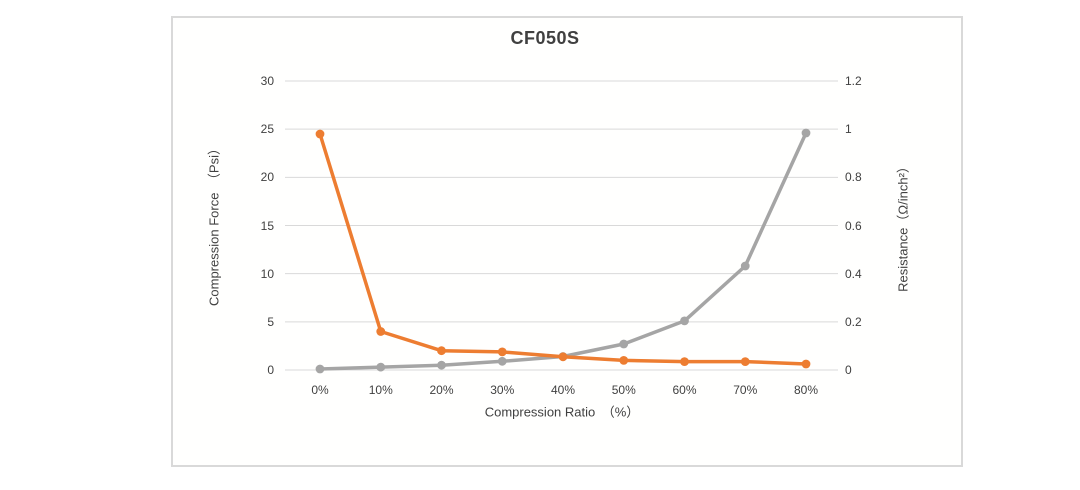 Image resolution: width=1080 pixels, height=490 pixels. What do you see at coordinates (441, 390) in the screenshot?
I see `x-axis-tick-label: 20%` at bounding box center [441, 390].